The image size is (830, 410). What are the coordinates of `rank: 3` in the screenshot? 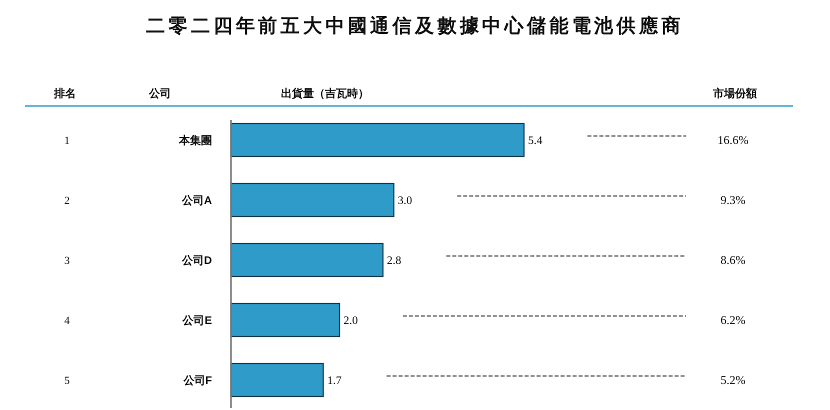 It's located at (67, 261).